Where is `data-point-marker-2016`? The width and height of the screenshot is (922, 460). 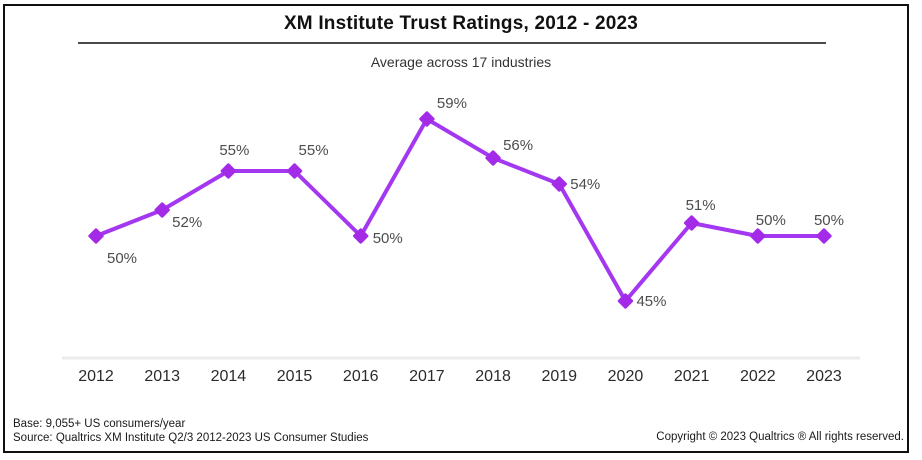
data-point-marker-2016 is located at coordinates (361, 236).